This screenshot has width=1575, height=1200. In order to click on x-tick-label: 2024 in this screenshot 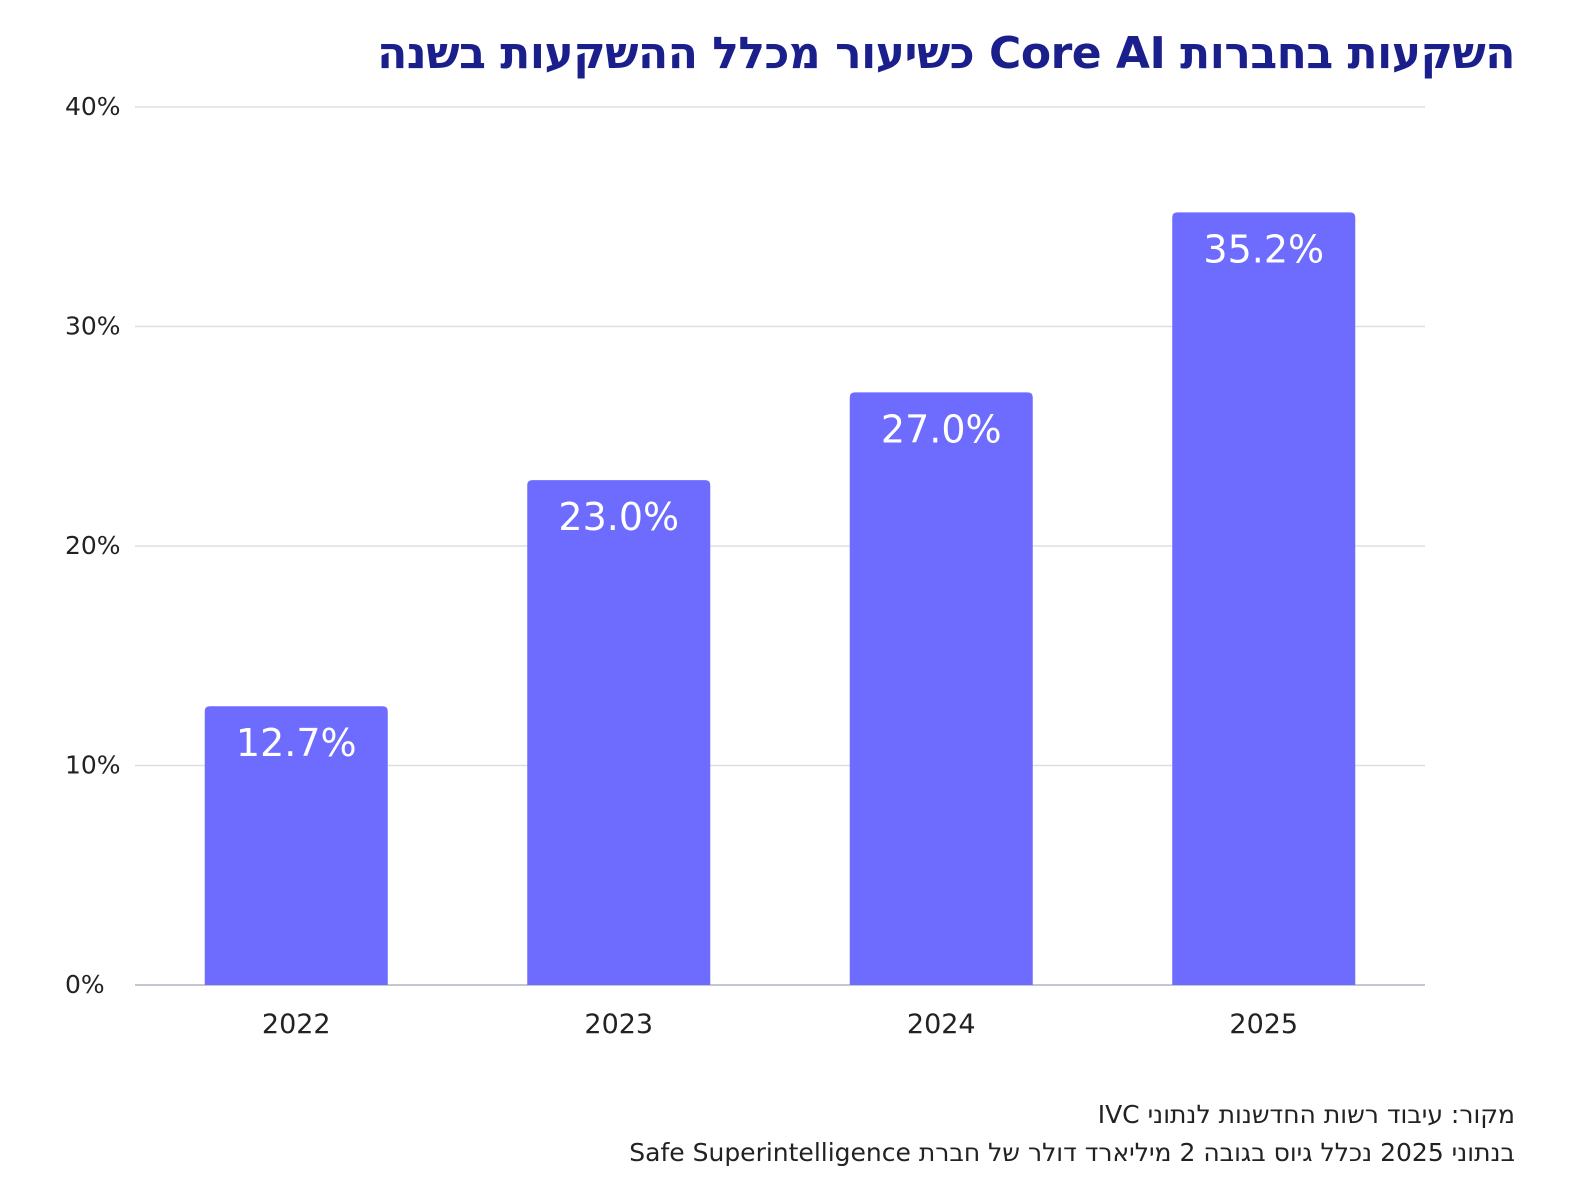, I will do `click(941, 1024)`.